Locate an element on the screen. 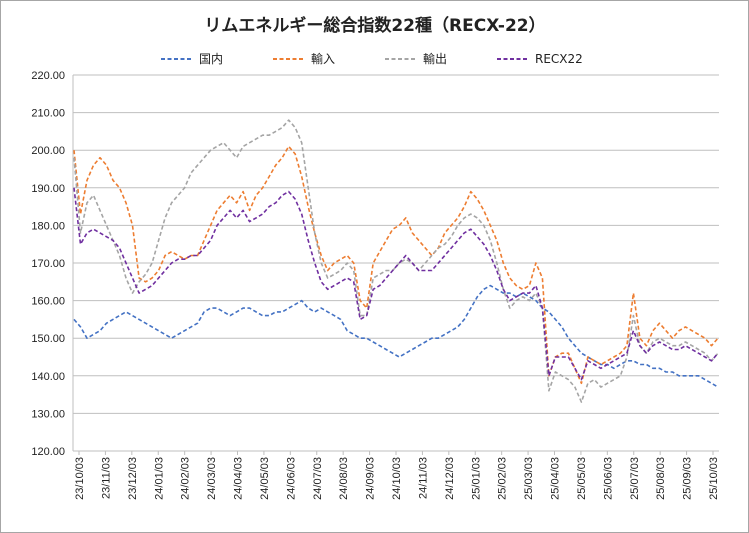 This screenshot has height=533, width=749. y-tick-label: 180.00 is located at coordinates (48, 226).